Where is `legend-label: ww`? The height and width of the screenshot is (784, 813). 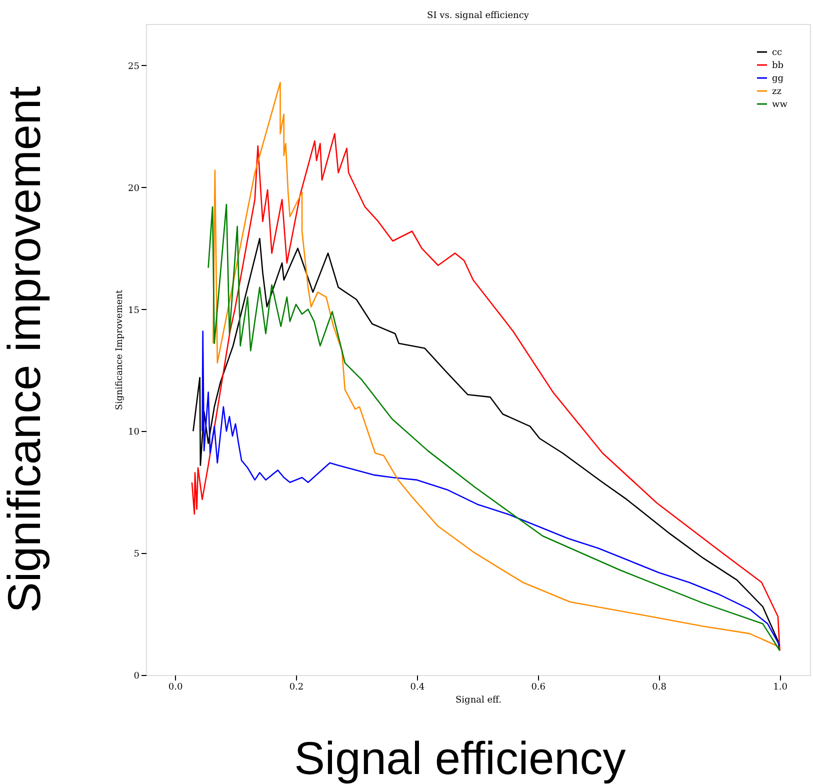
legend-label: ww is located at coordinates (780, 105).